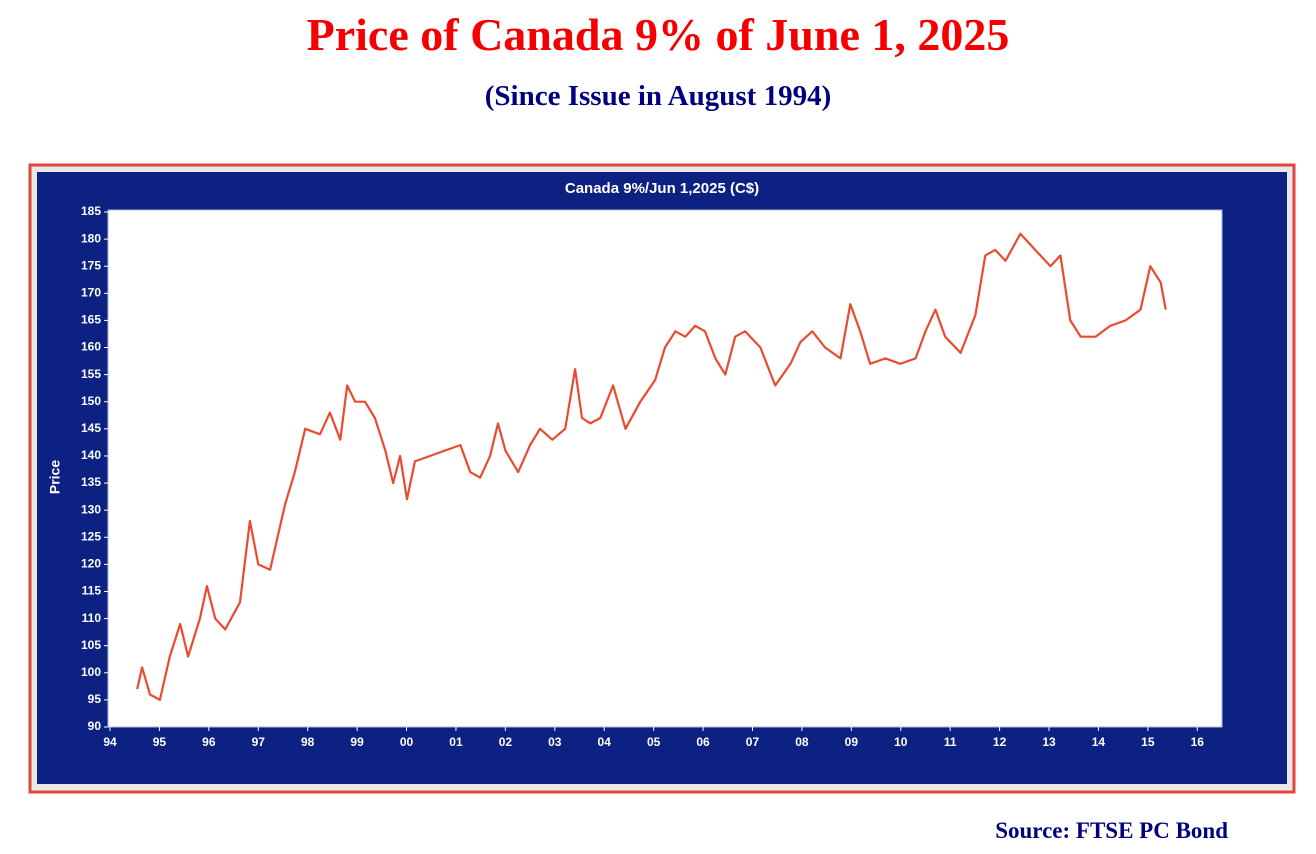 The width and height of the screenshot is (1316, 854). I want to click on x-tick-label: 16, so click(1198, 742).